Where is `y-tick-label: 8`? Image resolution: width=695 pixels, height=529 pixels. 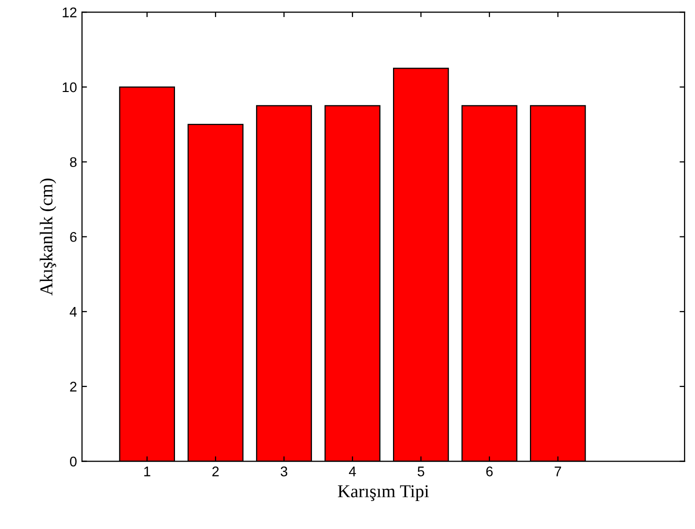
y-tick-label: 8 is located at coordinates (73, 162).